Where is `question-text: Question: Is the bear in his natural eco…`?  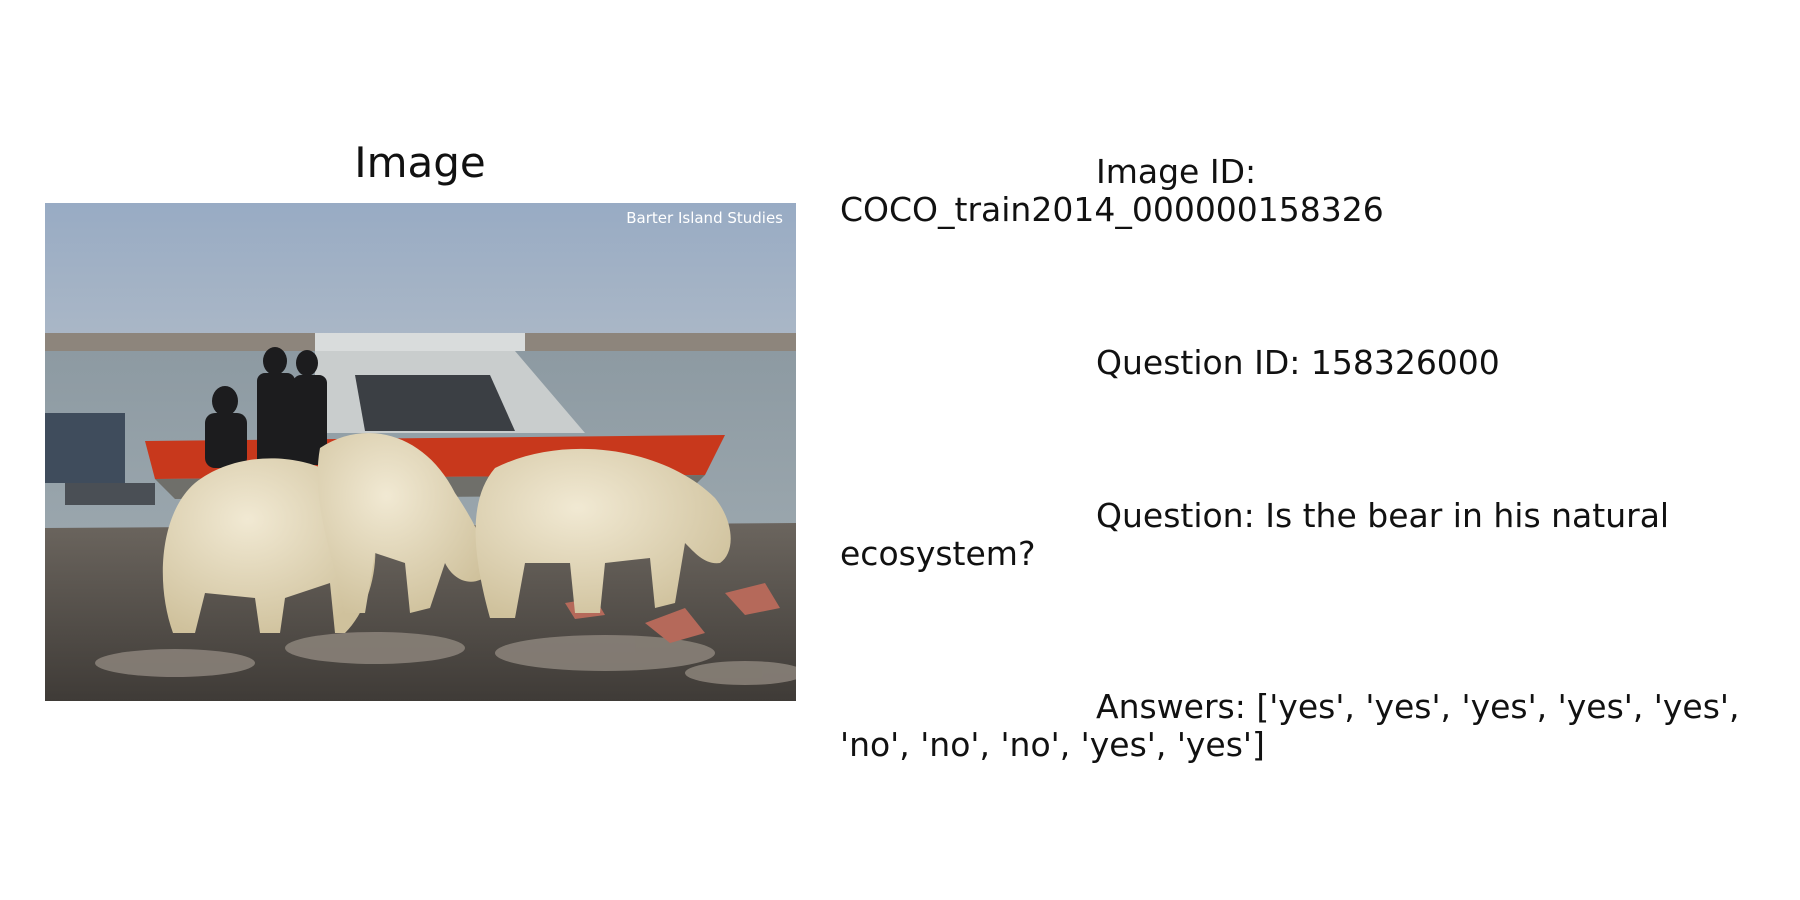 question-text: Question: Is the bear in his natural eco… is located at coordinates (1260, 534).